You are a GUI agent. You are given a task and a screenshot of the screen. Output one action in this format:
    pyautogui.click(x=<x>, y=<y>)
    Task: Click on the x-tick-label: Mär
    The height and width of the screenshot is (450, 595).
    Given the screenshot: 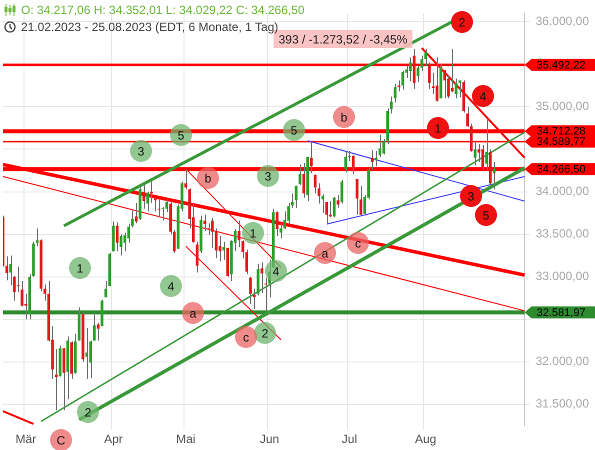 What is the action you would take?
    pyautogui.click(x=26, y=439)
    